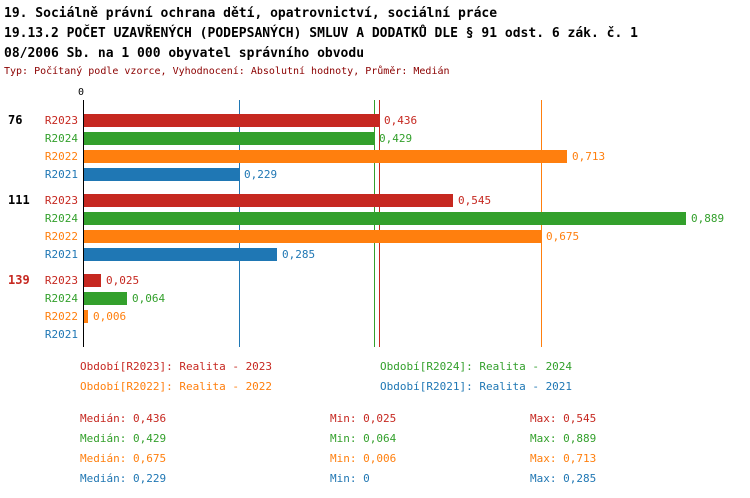  What do you see at coordinates (563, 418) in the screenshot?
I see `stat-max-r2023: Max: 0,545` at bounding box center [563, 418].